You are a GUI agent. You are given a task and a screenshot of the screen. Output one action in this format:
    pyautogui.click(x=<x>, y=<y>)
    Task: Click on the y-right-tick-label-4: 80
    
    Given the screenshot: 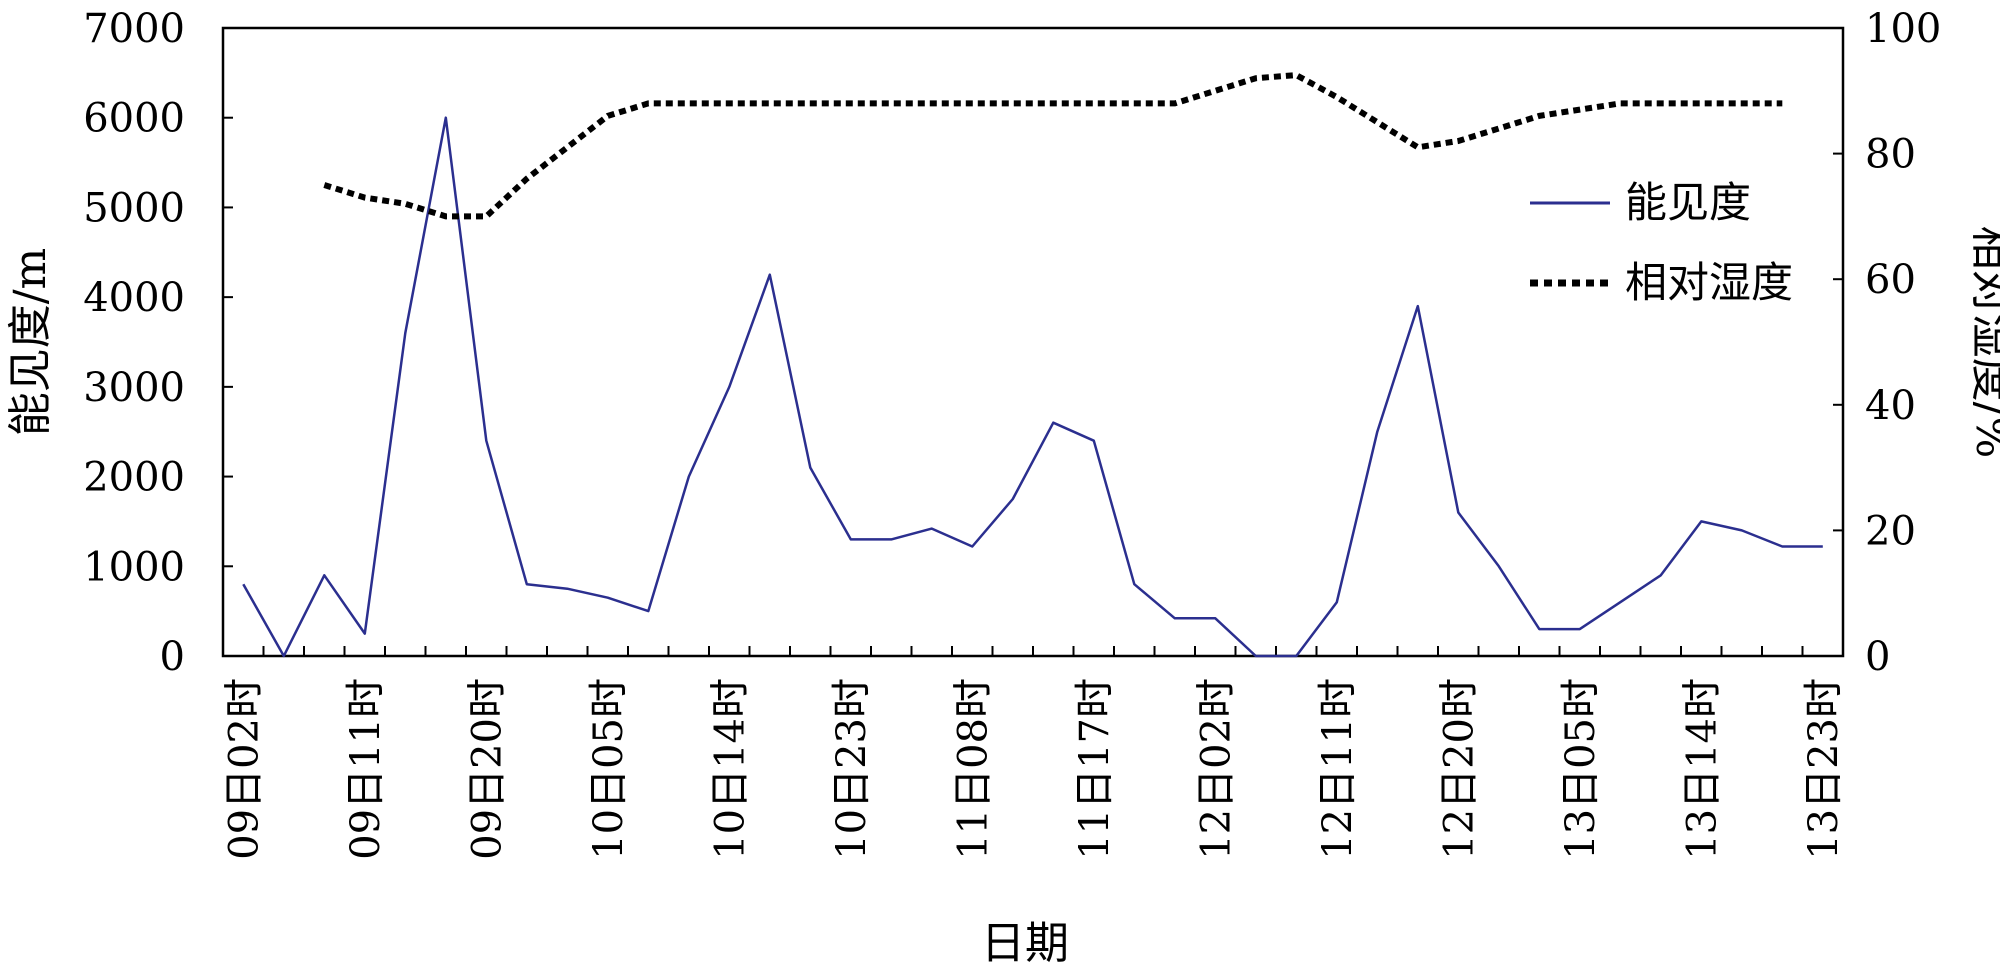 What is the action you would take?
    pyautogui.click(x=1890, y=155)
    